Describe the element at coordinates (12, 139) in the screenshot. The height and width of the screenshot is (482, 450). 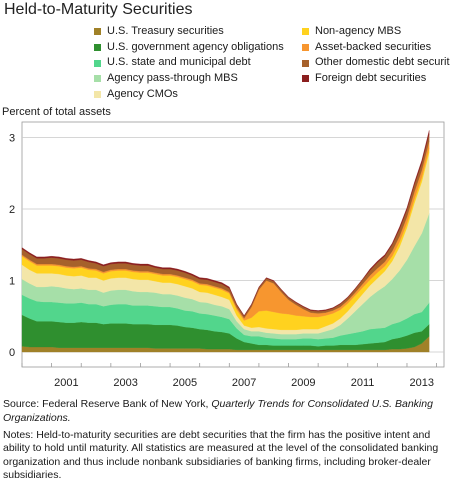
I see `y-tick-label: 3` at that location.